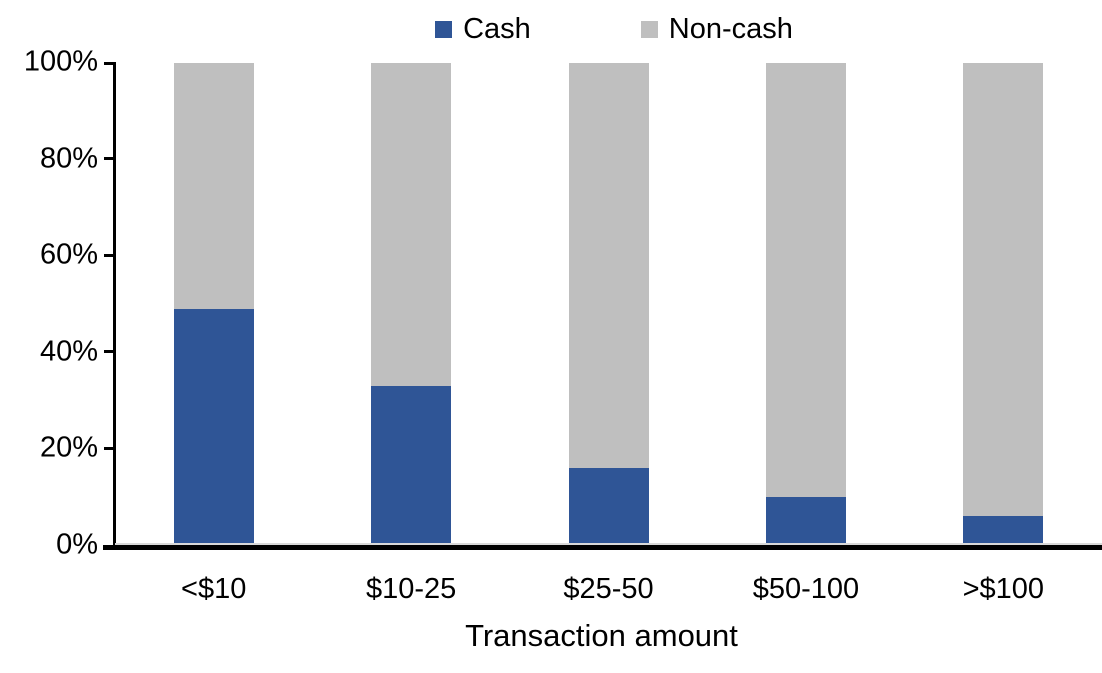 The image size is (1102, 673). Describe the element at coordinates (602, 547) in the screenshot. I see `x-axis-line` at that location.